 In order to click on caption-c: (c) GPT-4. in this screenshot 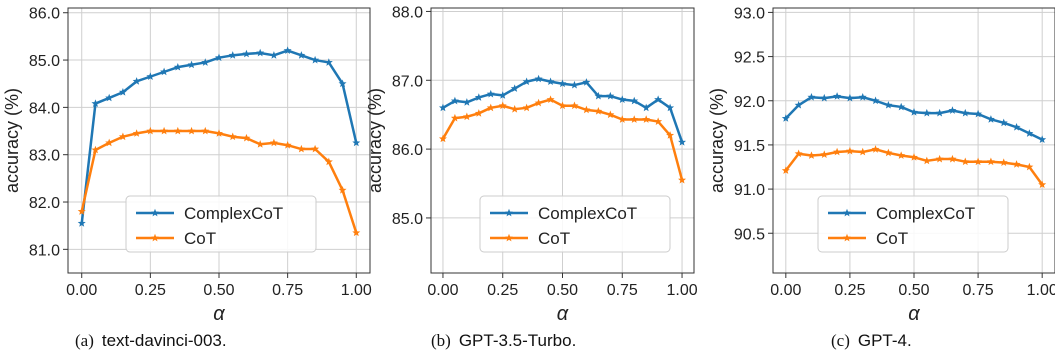, I will do `click(871, 341)`.